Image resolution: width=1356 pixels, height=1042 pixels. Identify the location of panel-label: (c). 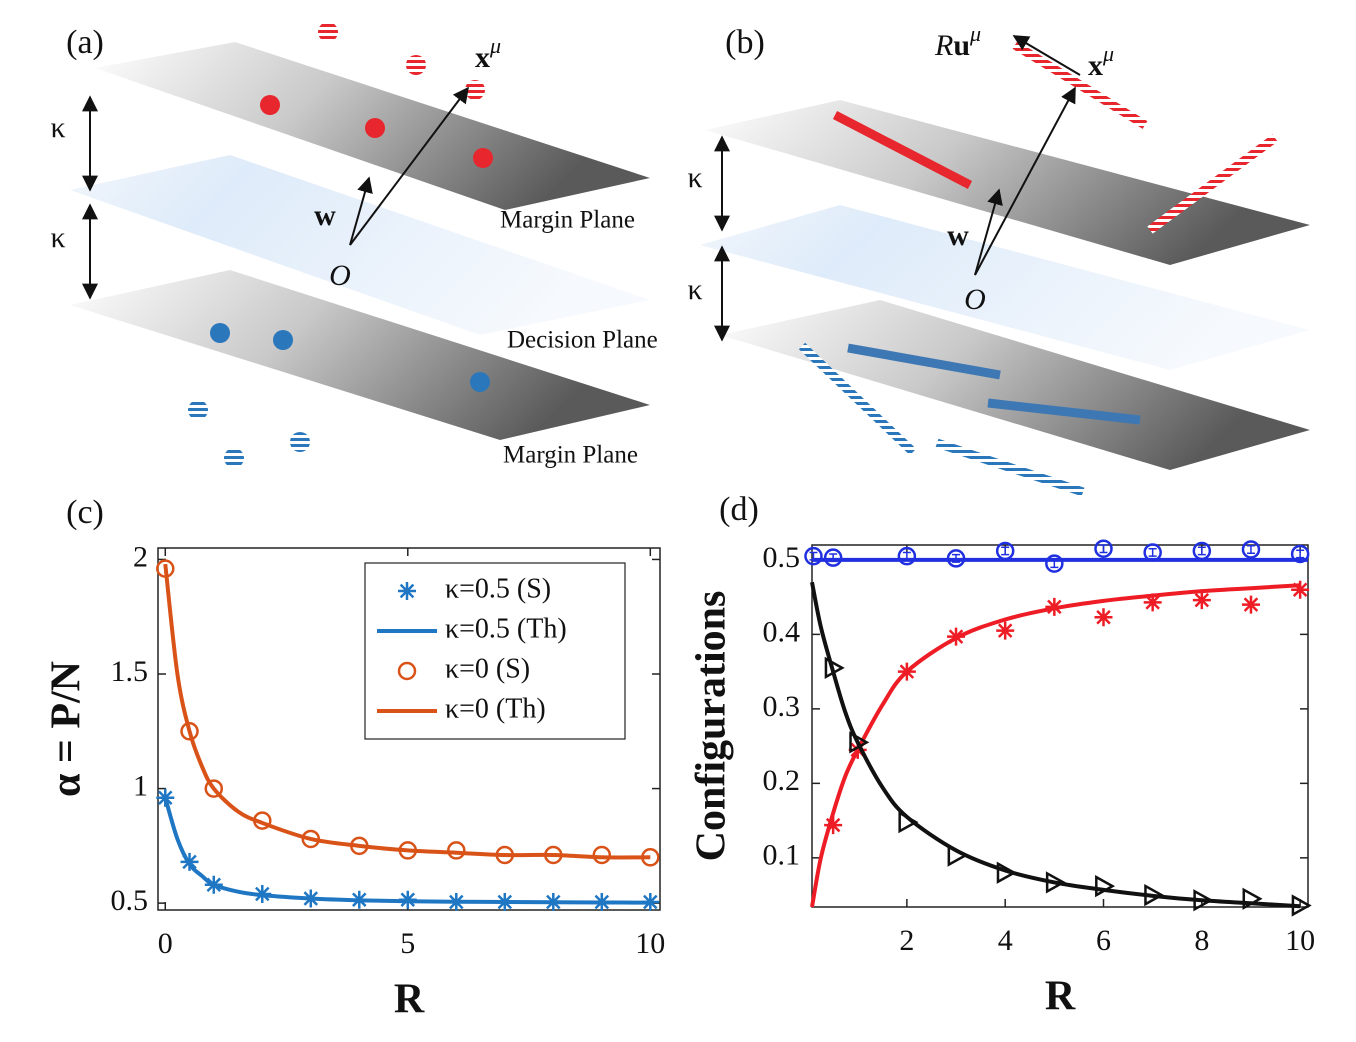
(85, 512).